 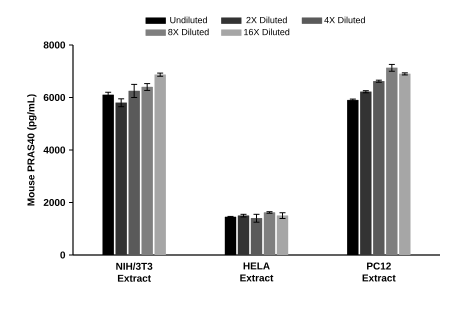 I want to click on y-tick-label: 0, so click(x=63, y=255).